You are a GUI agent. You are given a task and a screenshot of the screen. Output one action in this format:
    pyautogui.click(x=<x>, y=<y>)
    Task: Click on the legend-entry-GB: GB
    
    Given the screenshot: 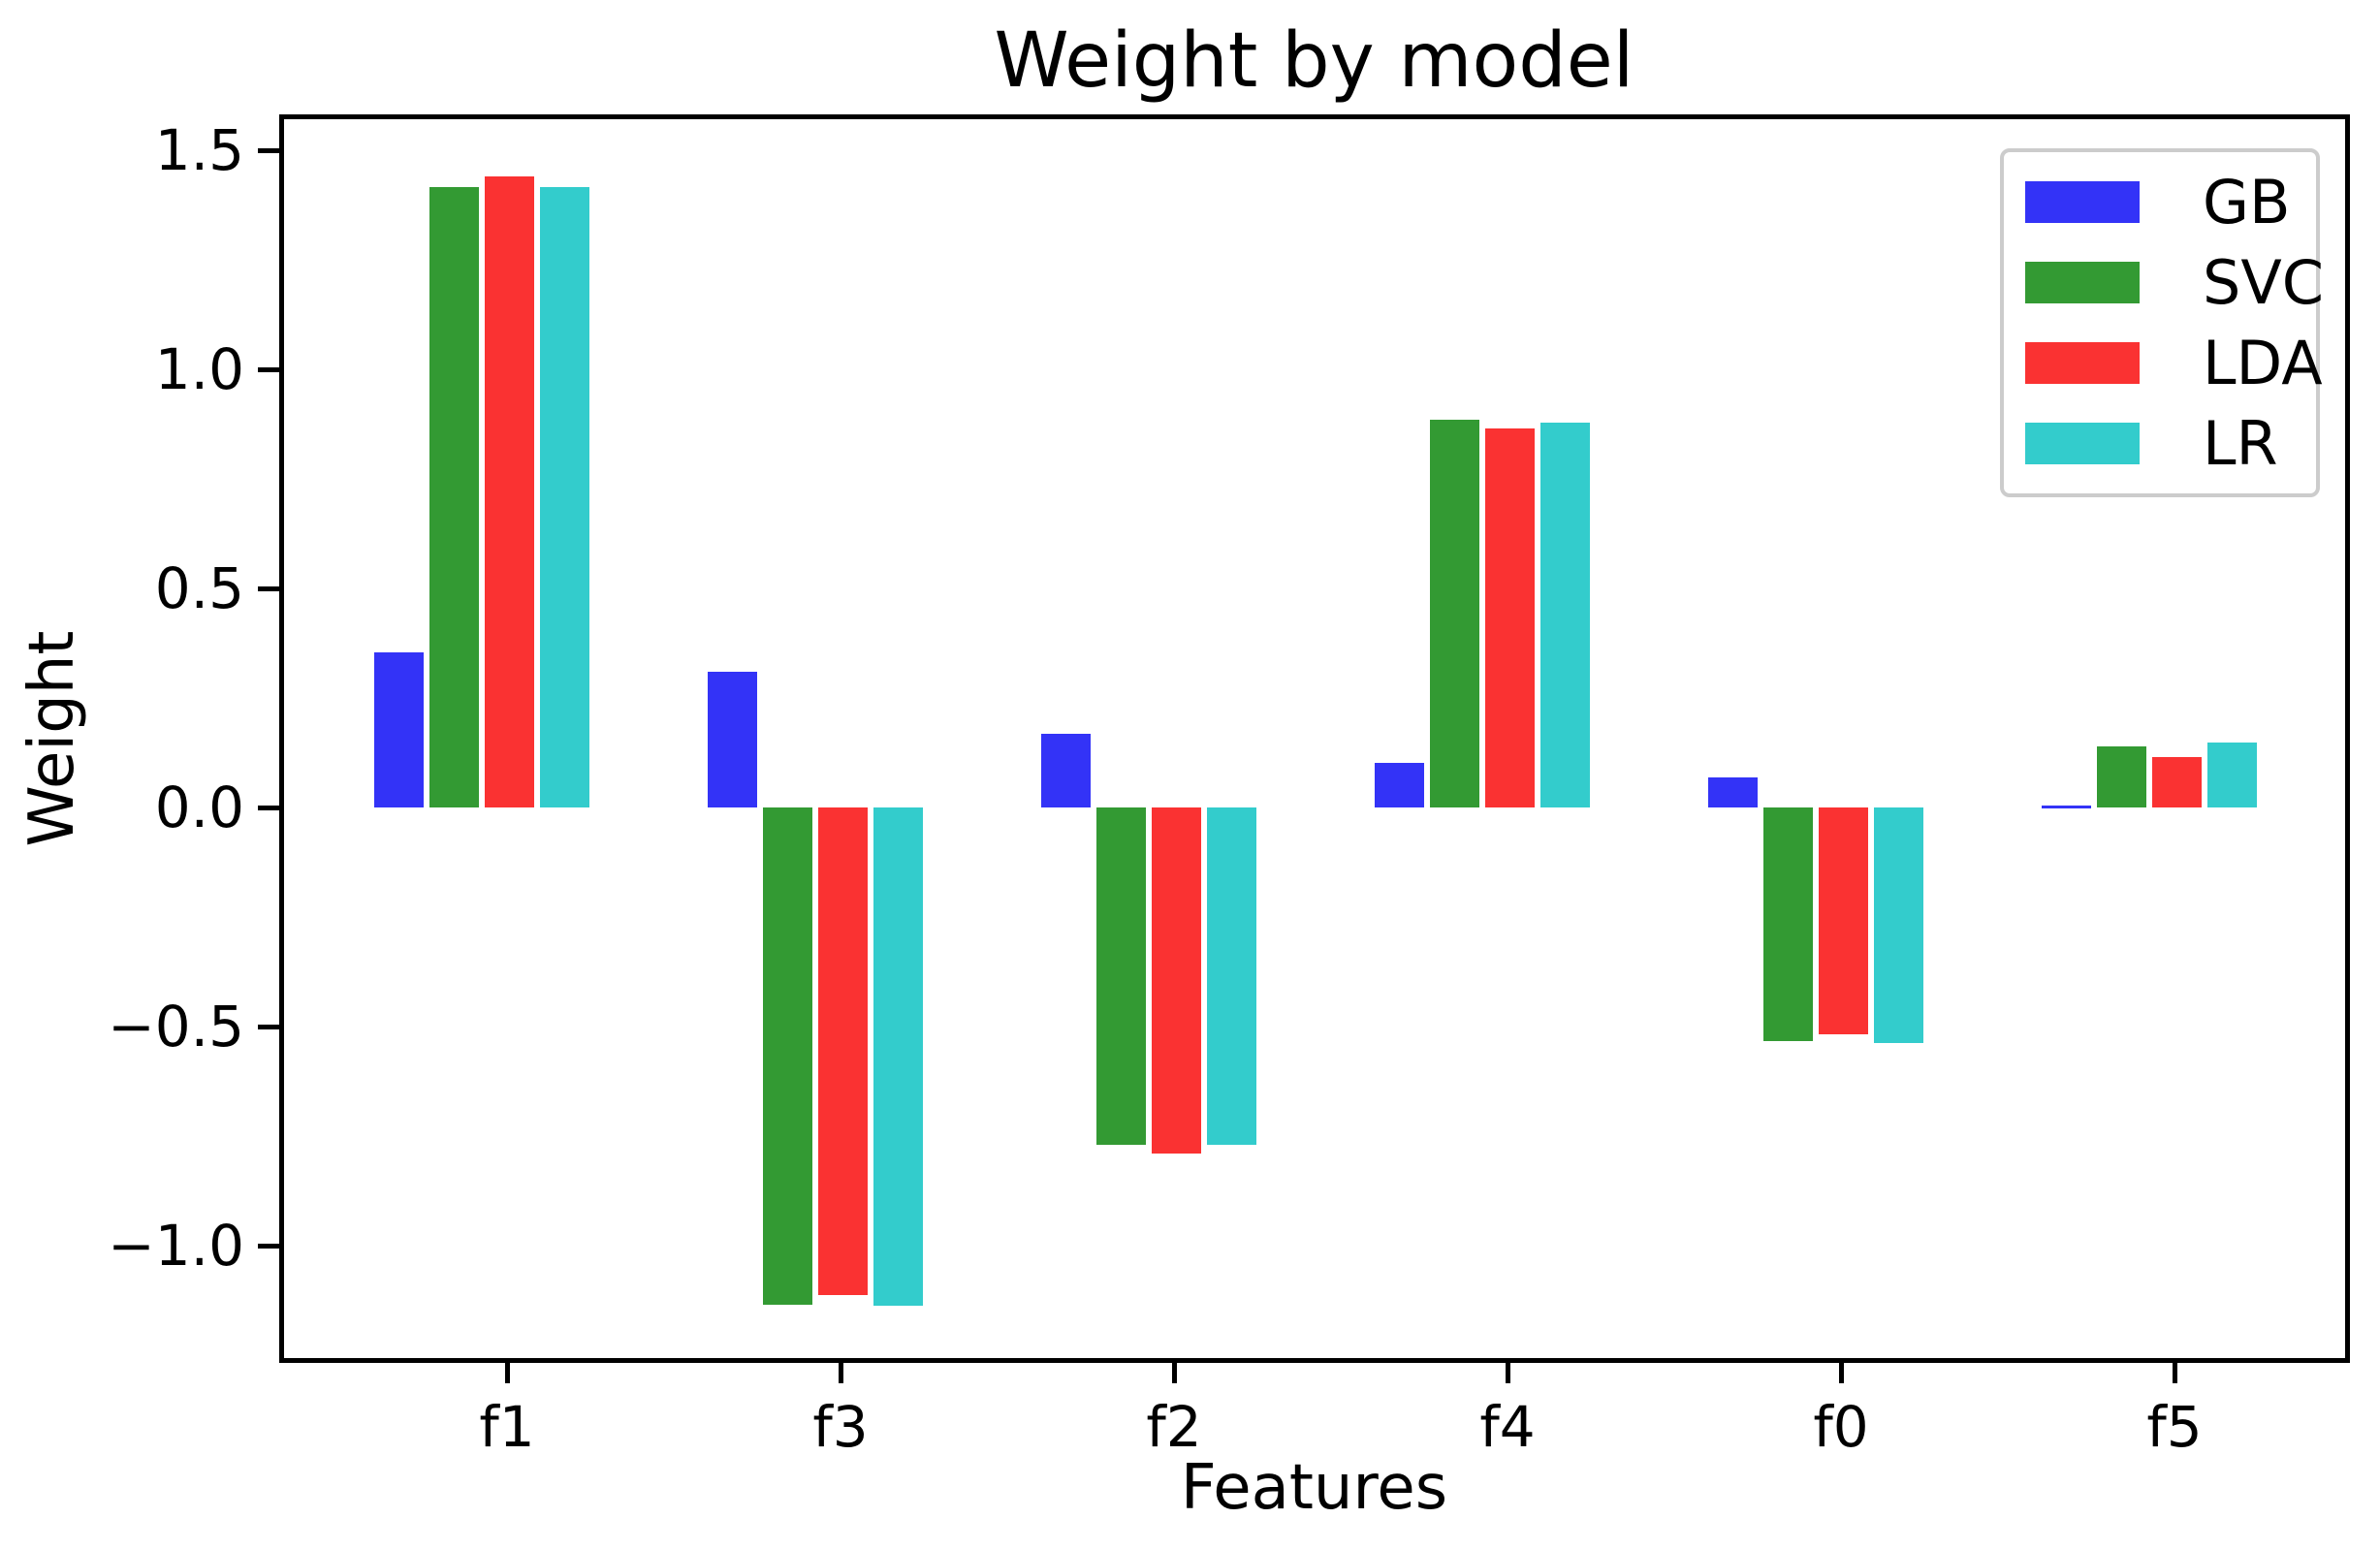 What is the action you would take?
    pyautogui.click(x=2160, y=201)
    